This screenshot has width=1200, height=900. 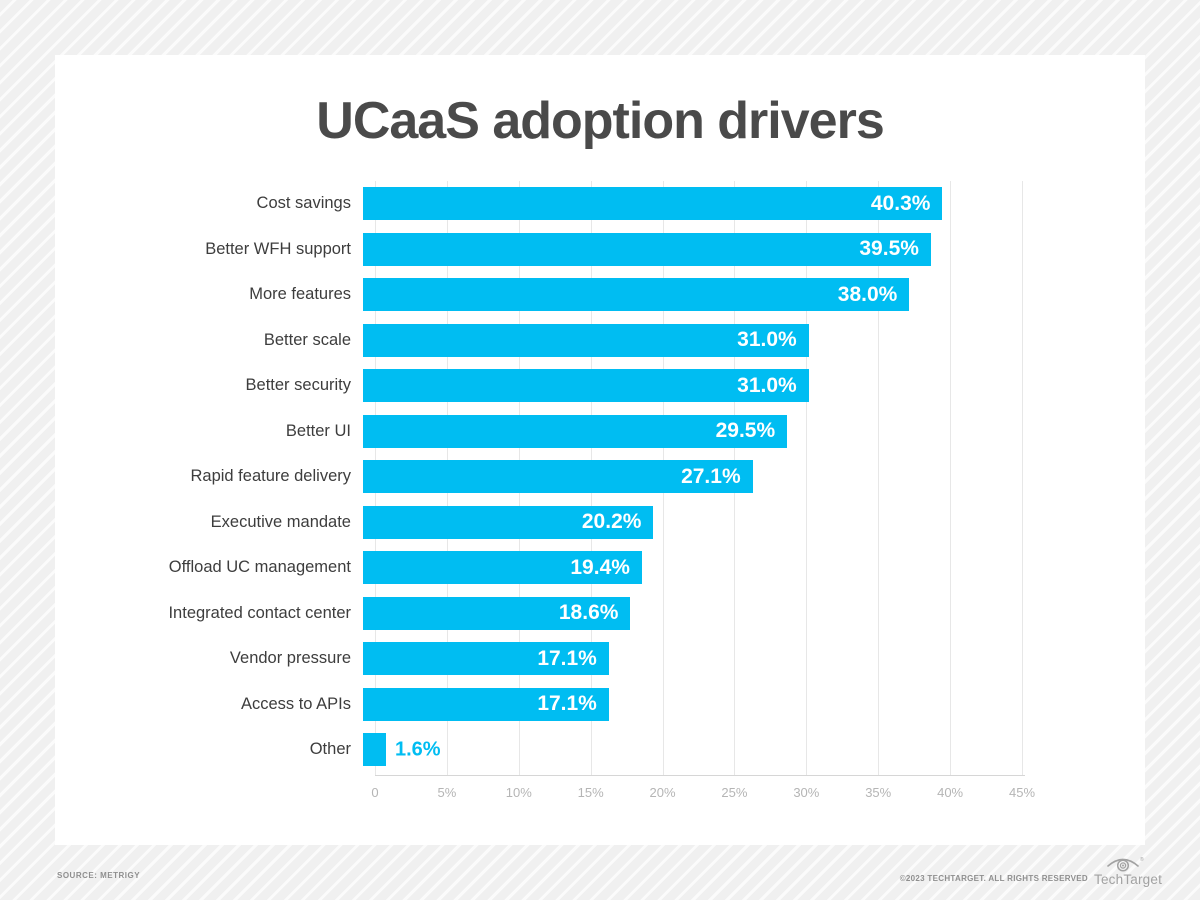 What do you see at coordinates (278, 248) in the screenshot?
I see `category-label: Better WFH support` at bounding box center [278, 248].